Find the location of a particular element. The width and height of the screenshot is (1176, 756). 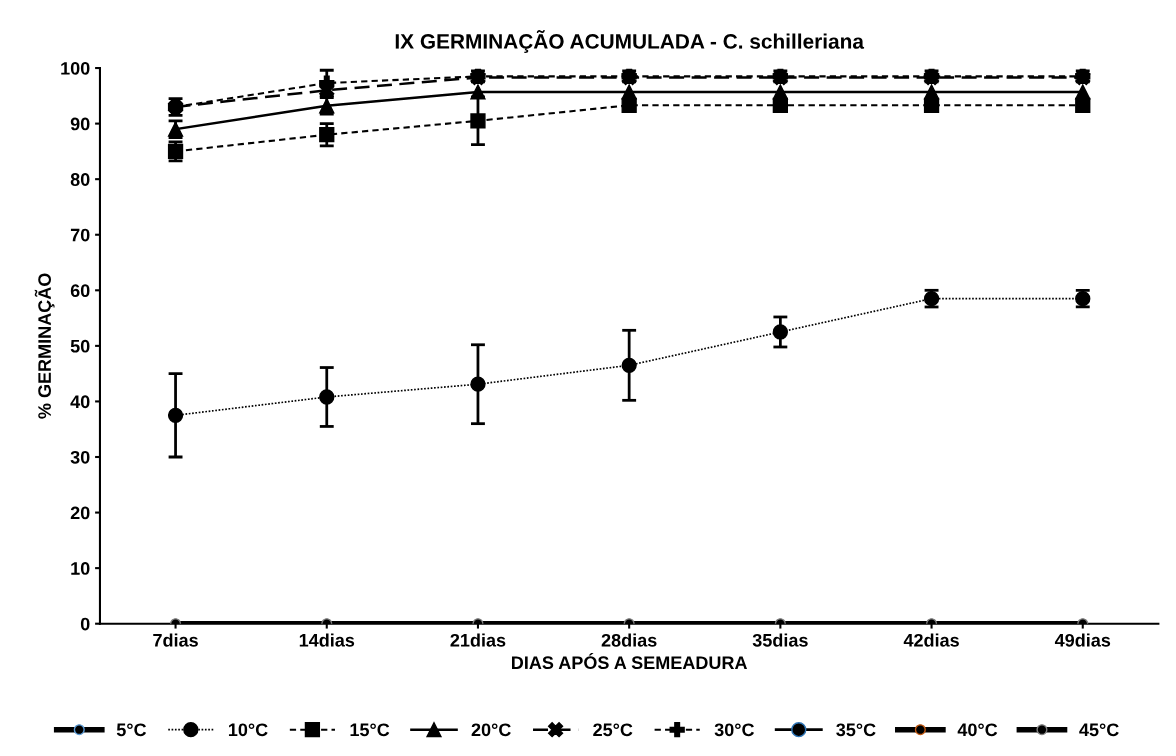

legend-label: 45°C is located at coordinates (1099, 730).